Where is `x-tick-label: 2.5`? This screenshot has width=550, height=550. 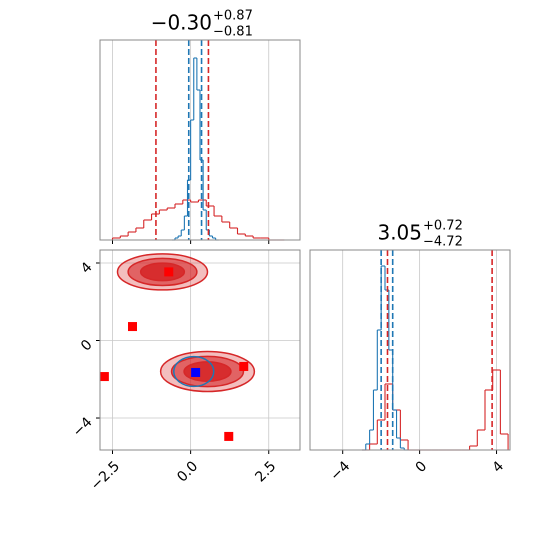 x-tick-label: 2.5 is located at coordinates (265, 471).